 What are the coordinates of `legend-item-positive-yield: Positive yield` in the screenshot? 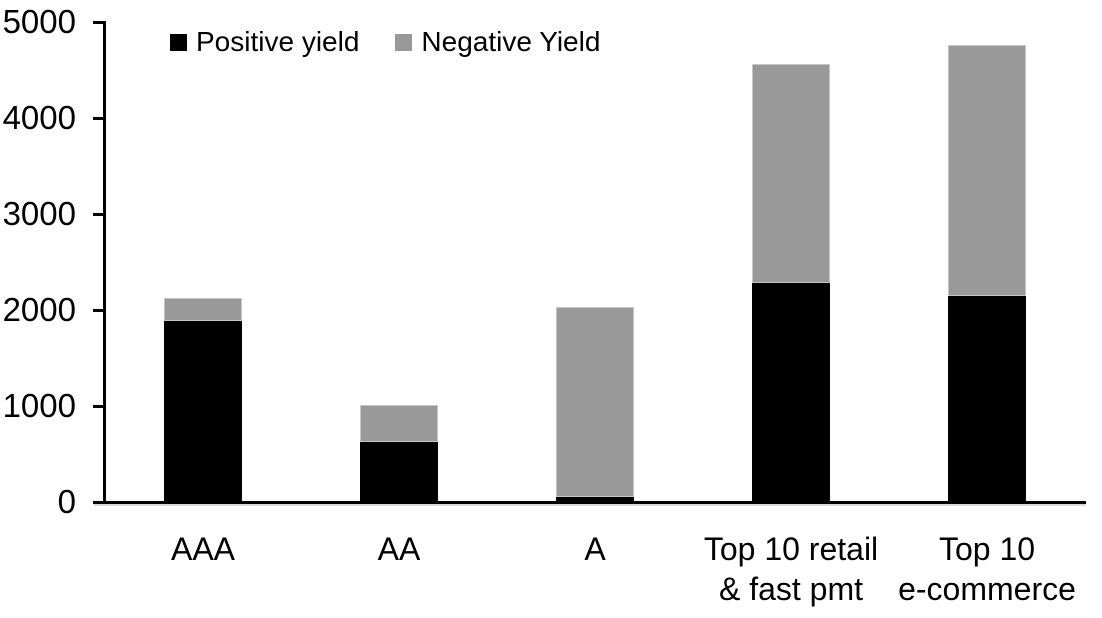 It's located at (265, 42).